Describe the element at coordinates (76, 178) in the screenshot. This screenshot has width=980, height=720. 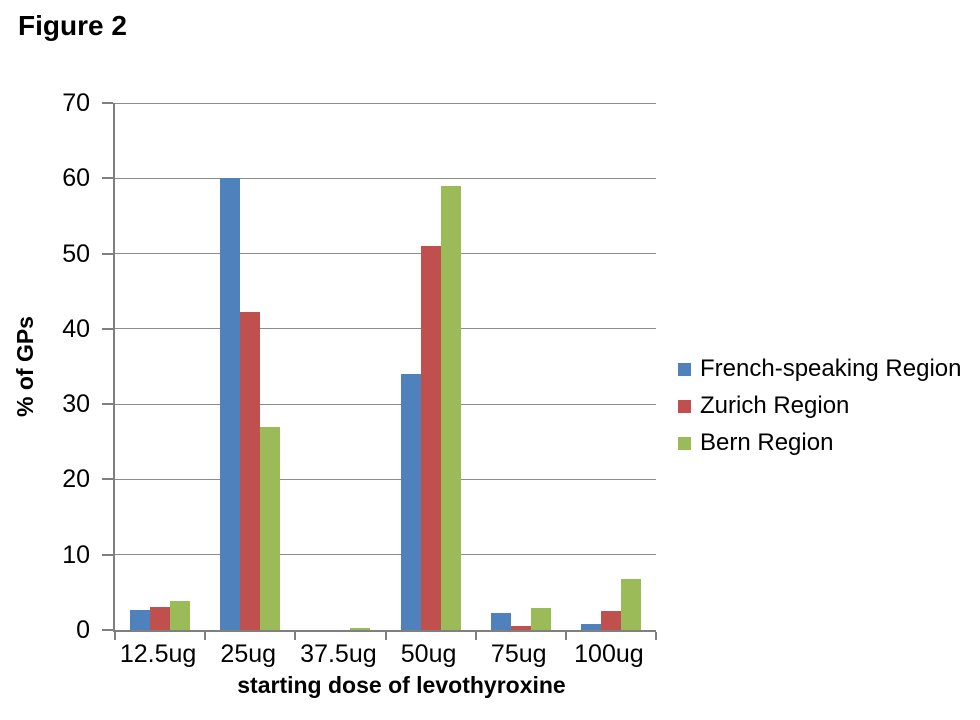
I see `y-tick-label: 60` at that location.